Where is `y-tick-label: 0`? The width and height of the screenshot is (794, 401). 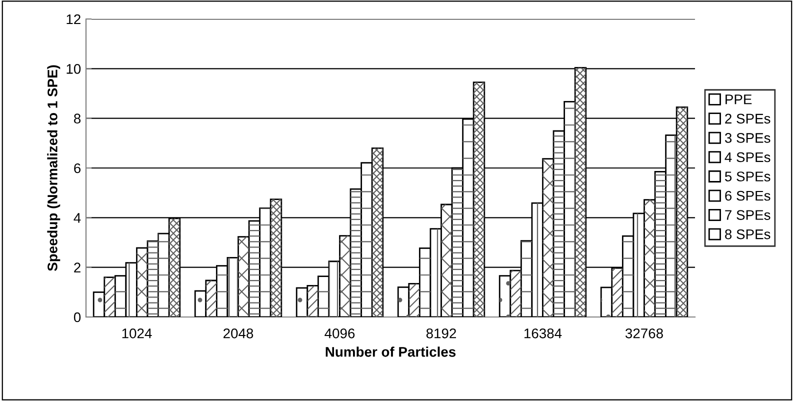 y-tick-label: 0 is located at coordinates (77, 317).